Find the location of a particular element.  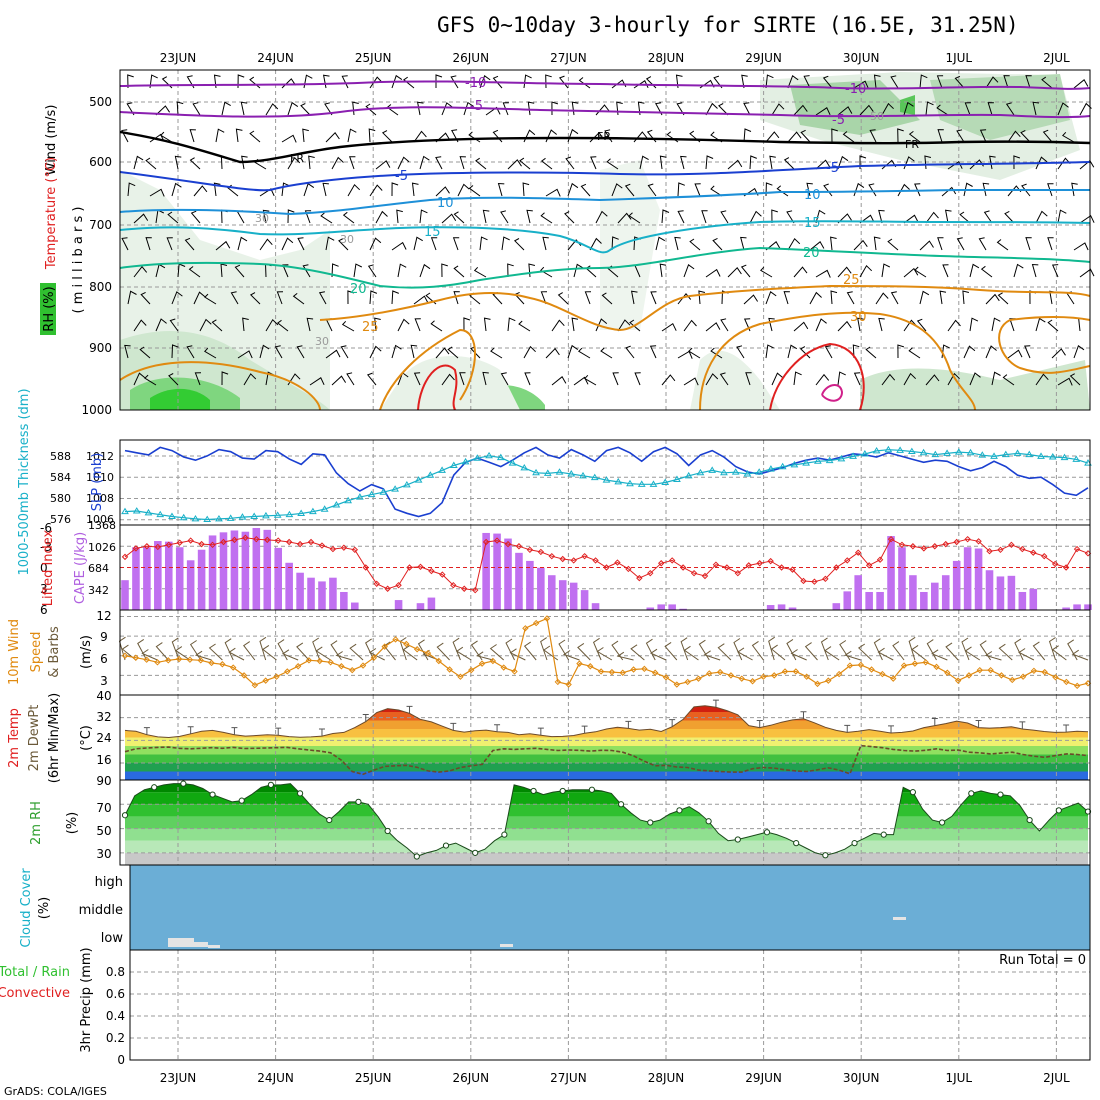

rh-legend-swatch is located at coordinates (48, 309).